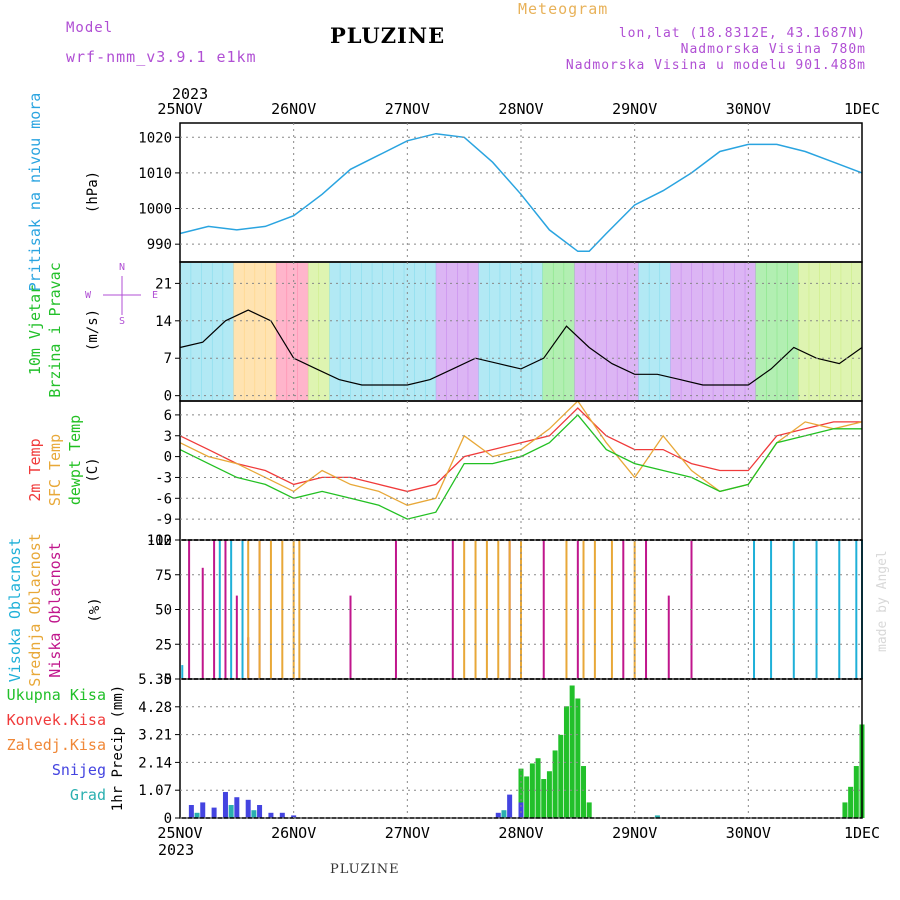 This screenshot has height=900, width=900. I want to click on precip-legend-item: Snijeg, so click(79, 770).